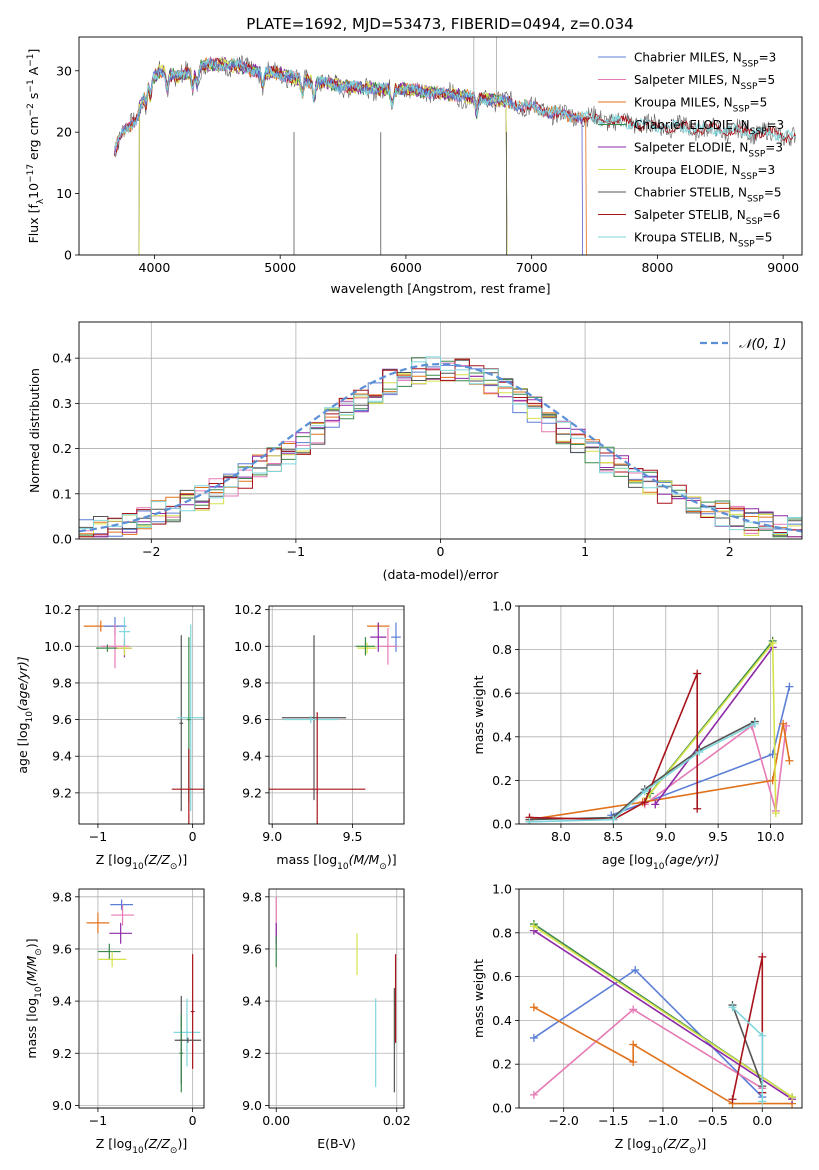  Describe the element at coordinates (252, 1053) in the screenshot. I see `y-tick-label: 9.2` at that location.